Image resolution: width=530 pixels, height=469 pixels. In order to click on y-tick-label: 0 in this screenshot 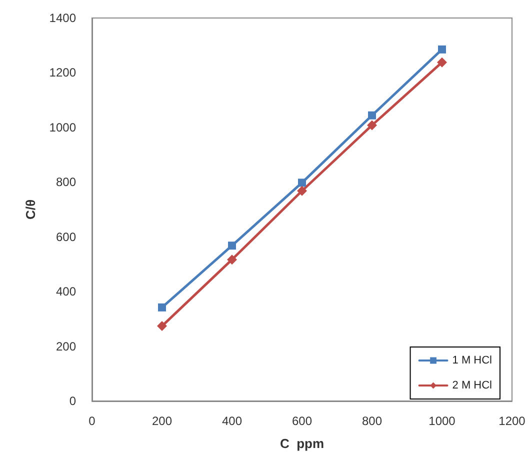, I will do `click(72, 401)`.